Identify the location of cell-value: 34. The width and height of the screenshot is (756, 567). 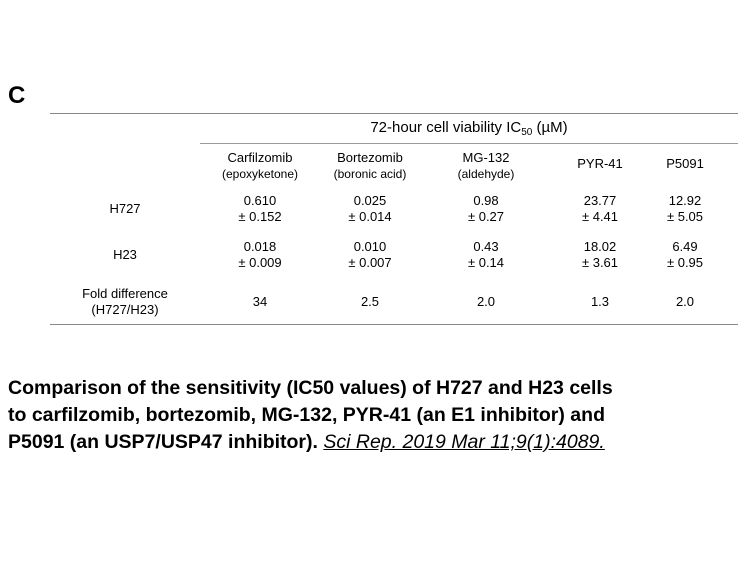
(260, 301).